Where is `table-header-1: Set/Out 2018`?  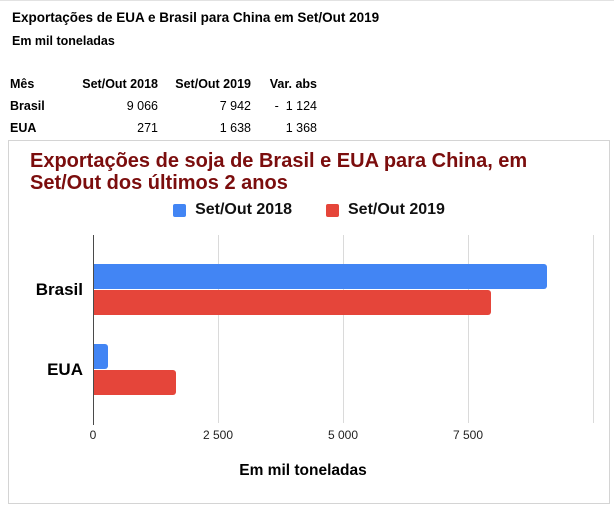 table-header-1: Set/Out 2018 is located at coordinates (120, 84).